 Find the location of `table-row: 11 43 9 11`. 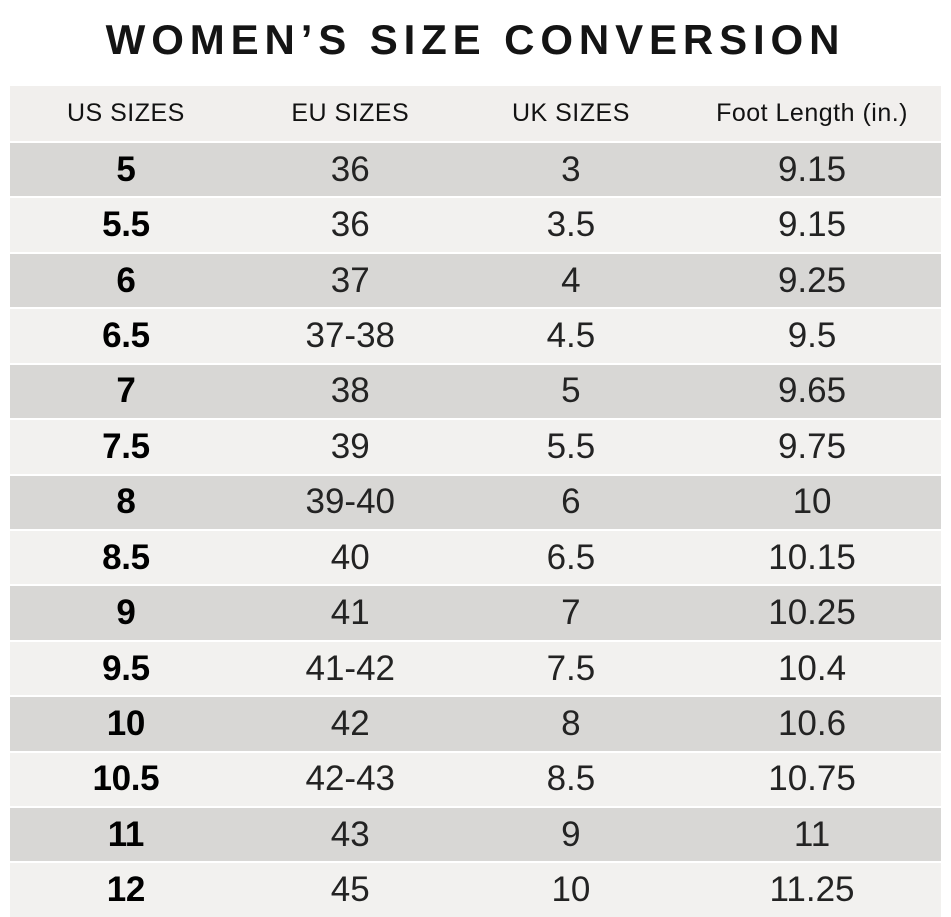

table-row: 11 43 9 11 is located at coordinates (475, 834).